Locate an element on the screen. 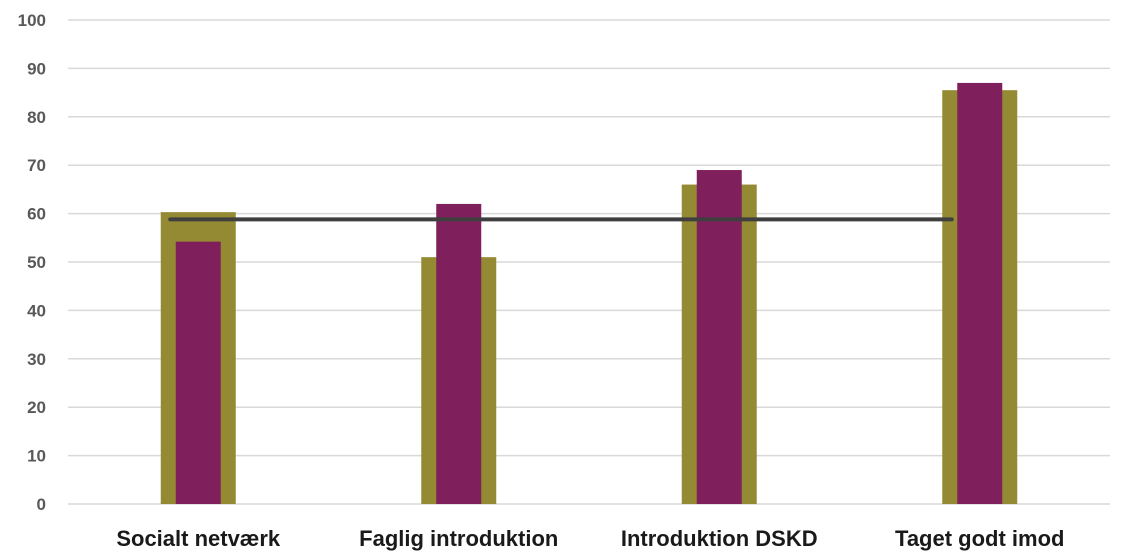  y-tick-label: 60 is located at coordinates (36, 214).